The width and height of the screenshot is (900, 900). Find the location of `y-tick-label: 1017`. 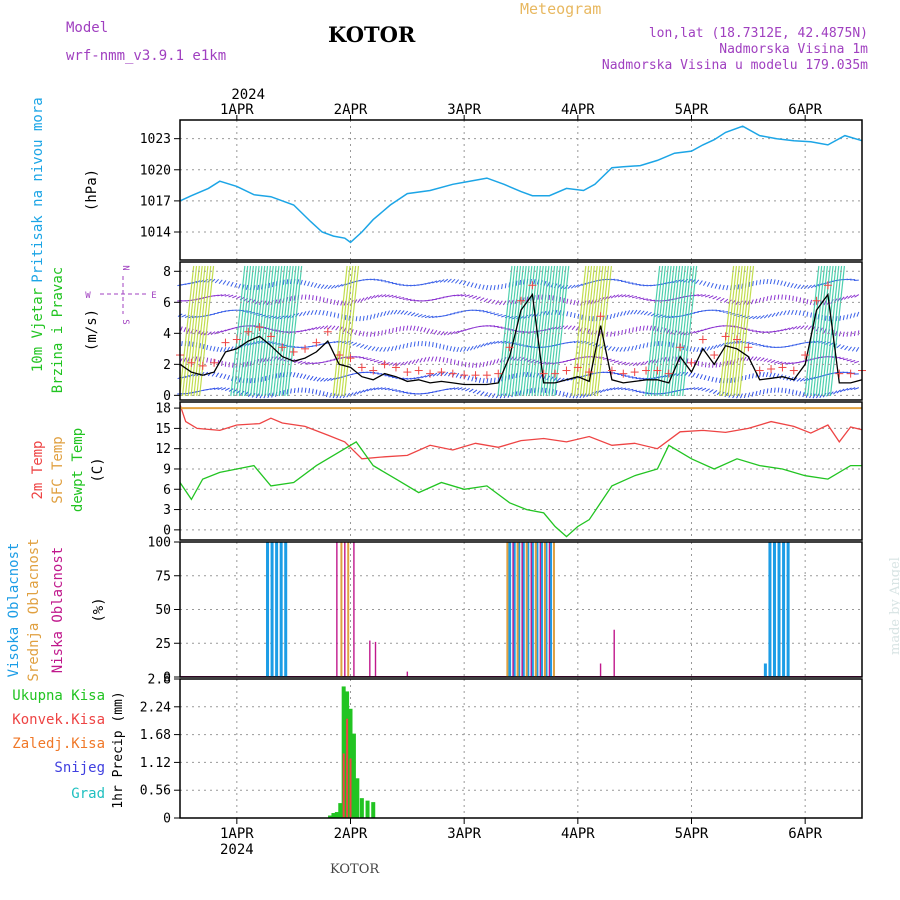

y-tick-label: 1017 is located at coordinates (155, 201).